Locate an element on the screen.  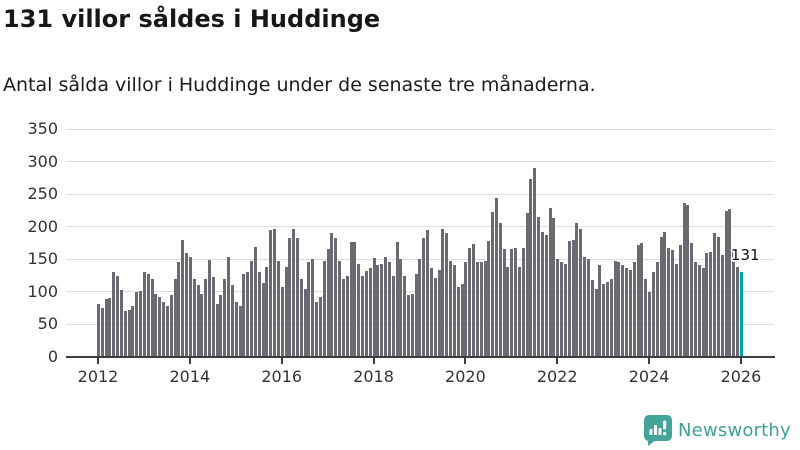
y-axis-tick-label: 250 is located at coordinates (42, 194).